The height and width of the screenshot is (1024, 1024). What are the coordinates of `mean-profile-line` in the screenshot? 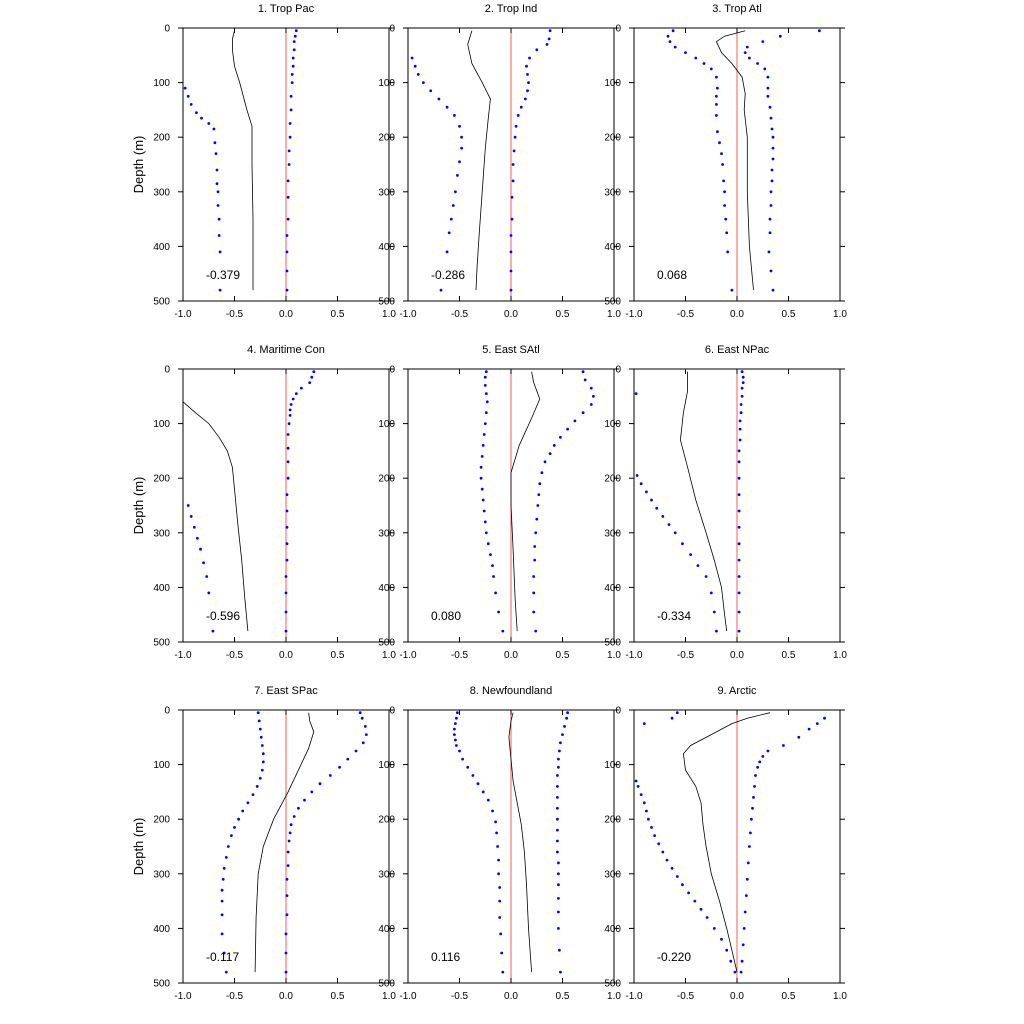 It's located at (284, 842).